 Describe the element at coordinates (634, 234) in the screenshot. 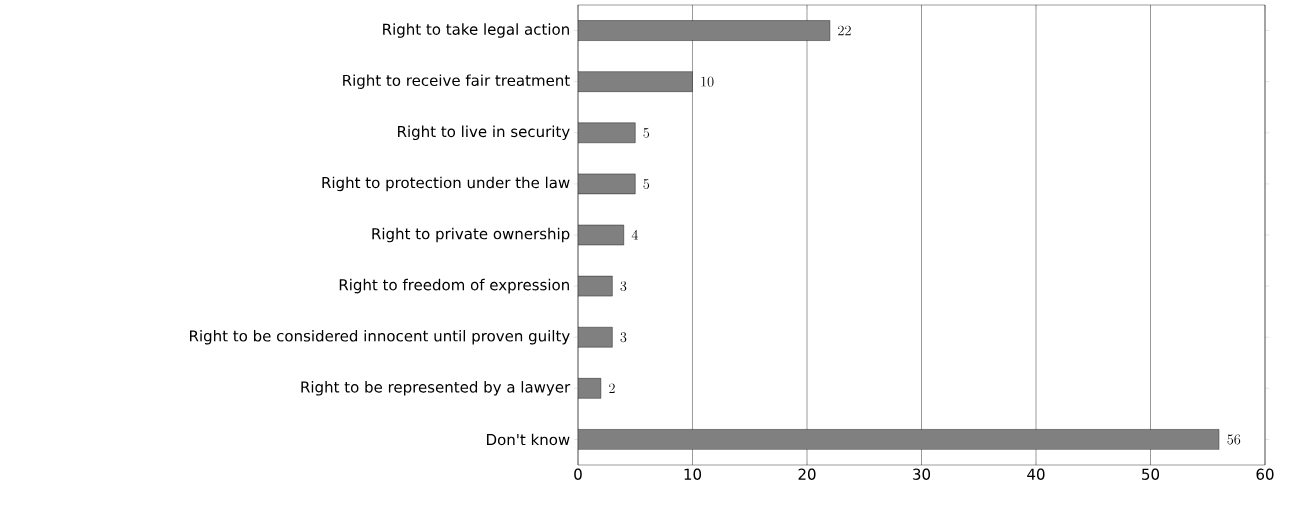

I see `data-label: 4` at that location.